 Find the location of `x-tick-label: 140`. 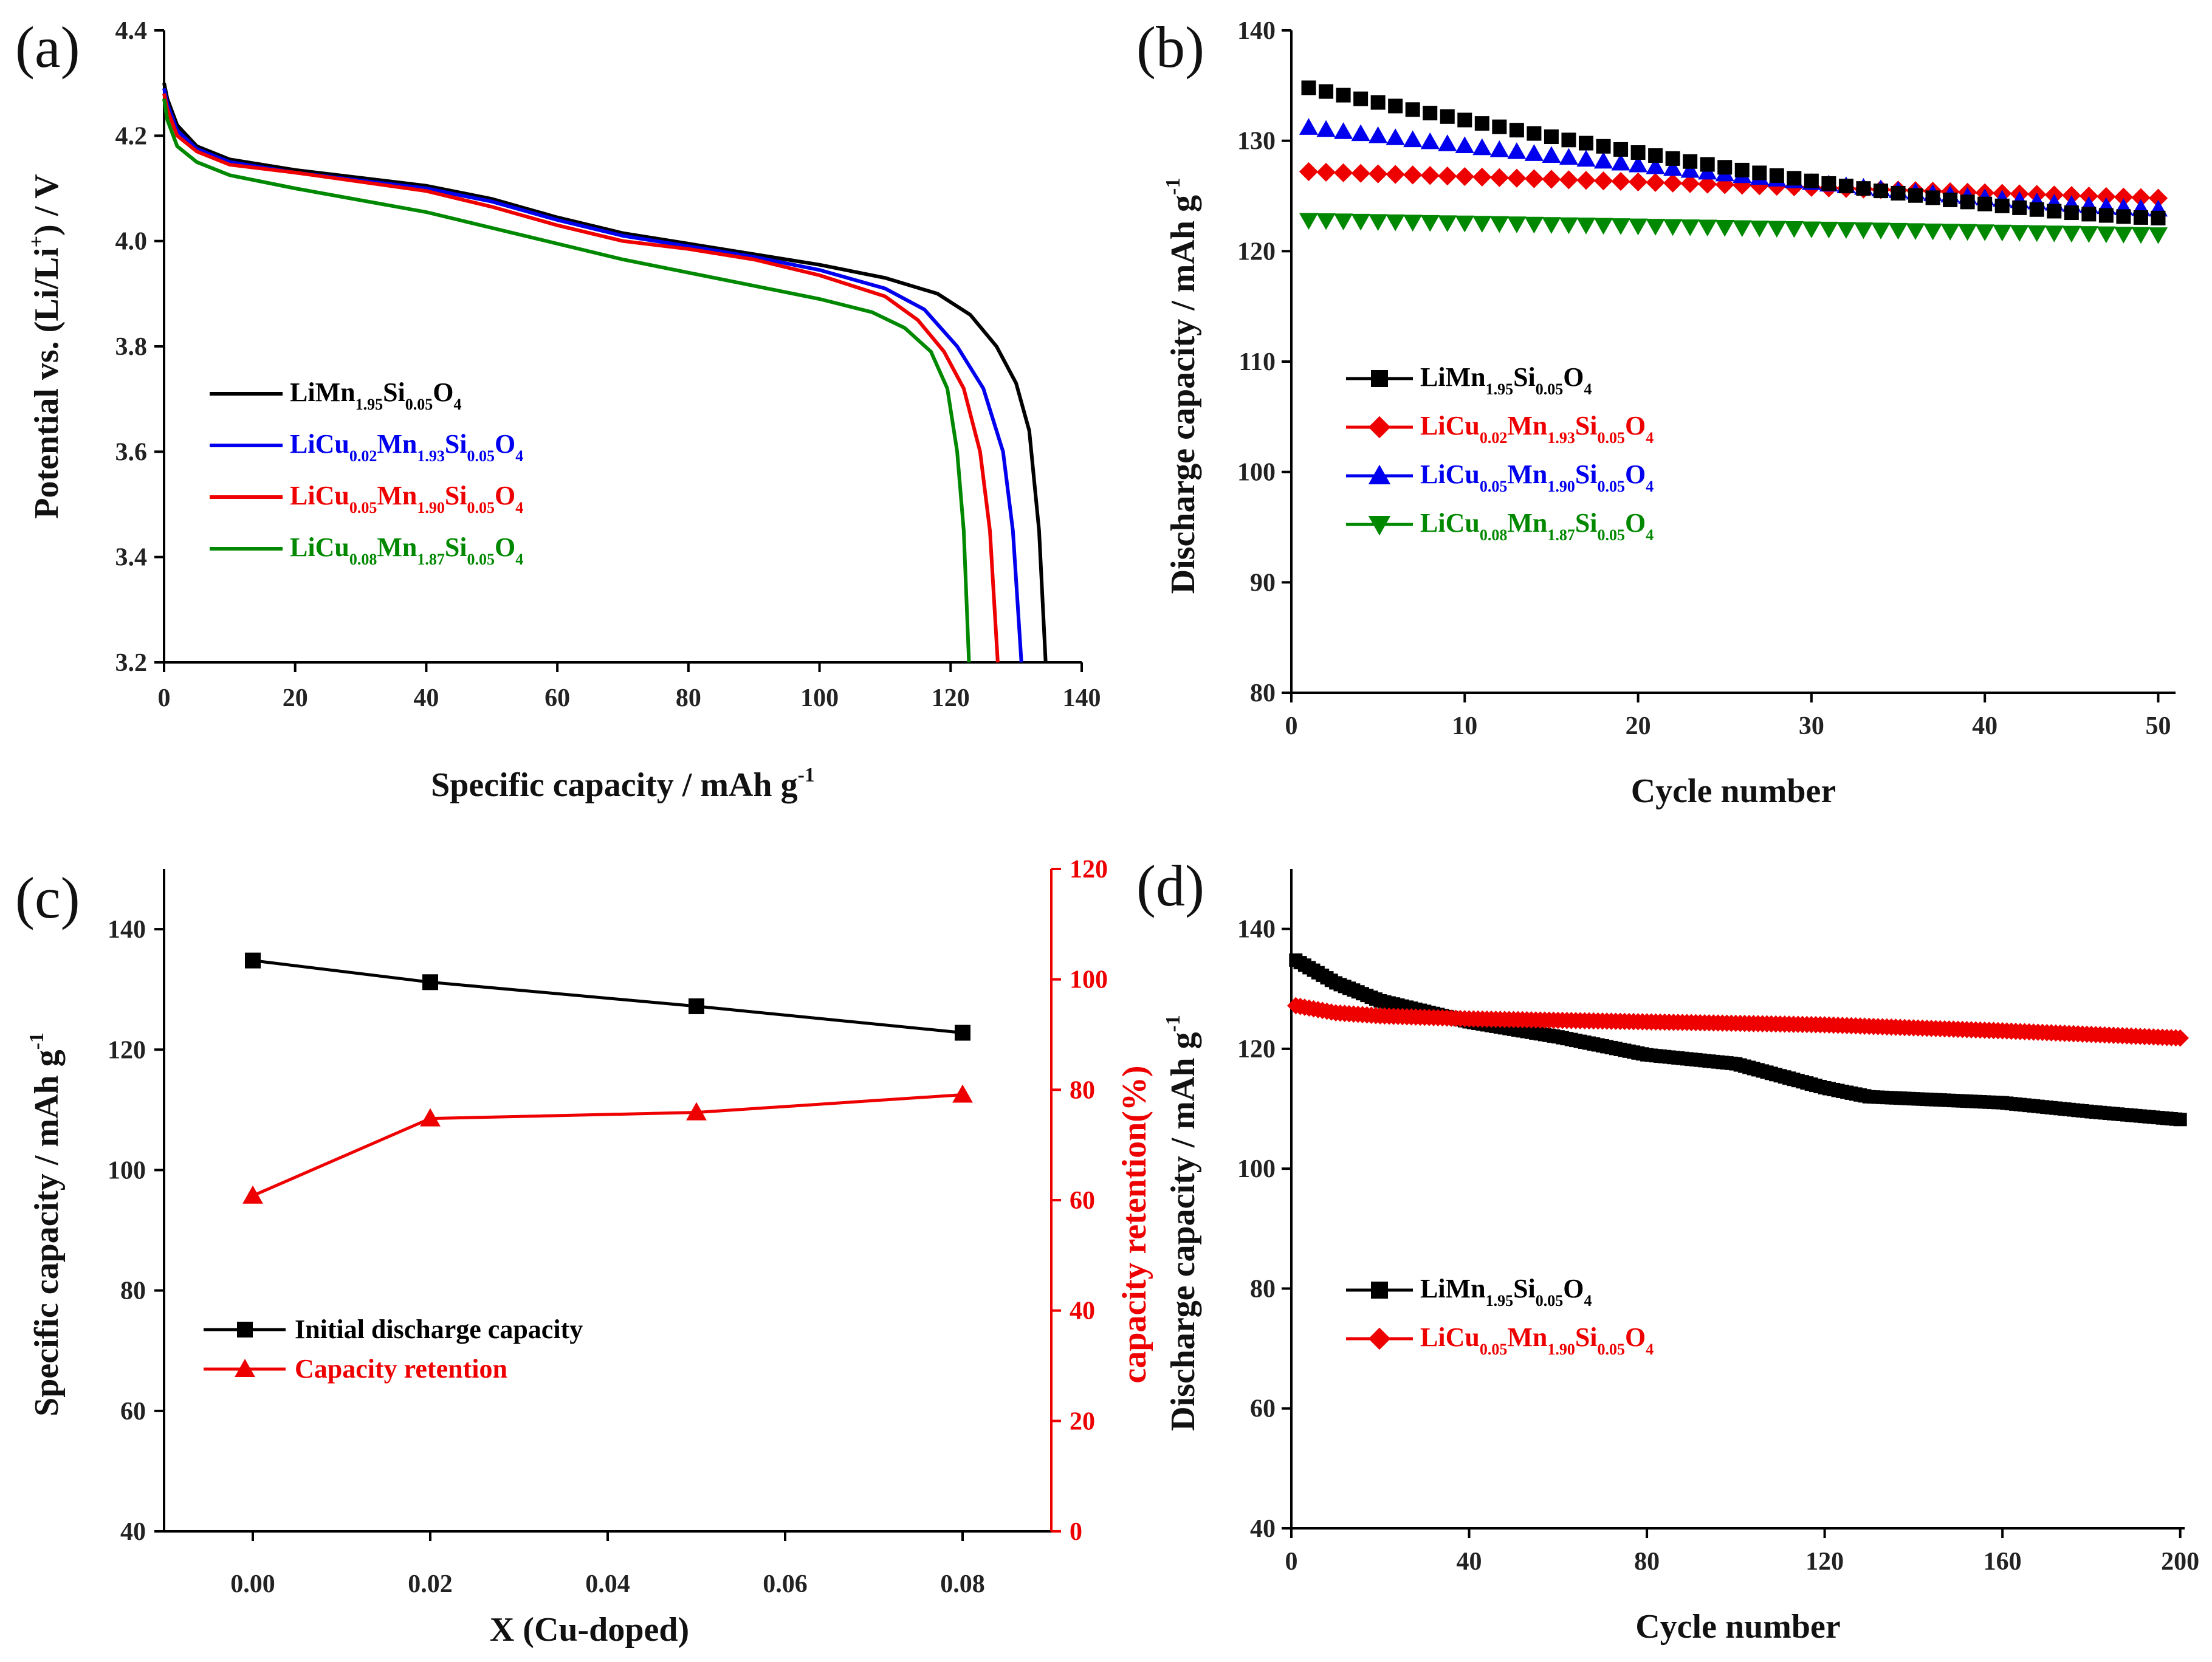

x-tick-label: 140 is located at coordinates (1082, 698).